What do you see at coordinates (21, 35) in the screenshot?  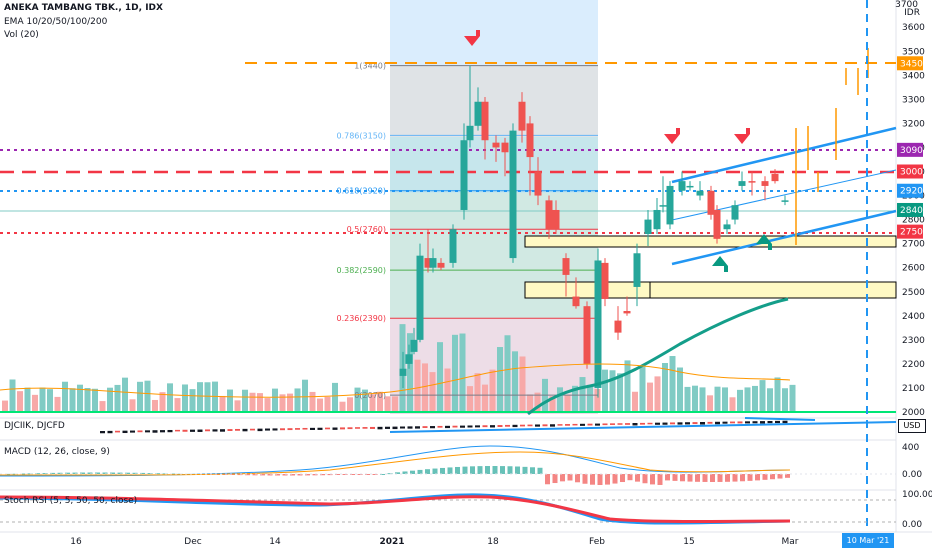 I see `volume-legend: Vol (20)` at bounding box center [21, 35].